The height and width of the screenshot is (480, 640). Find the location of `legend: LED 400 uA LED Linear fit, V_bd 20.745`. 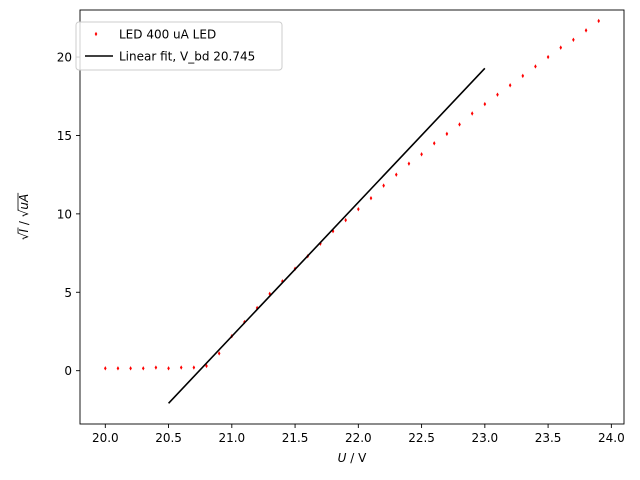

legend: LED 400 uA LED Linear fit, V_bd 20.745 is located at coordinates (179, 46).